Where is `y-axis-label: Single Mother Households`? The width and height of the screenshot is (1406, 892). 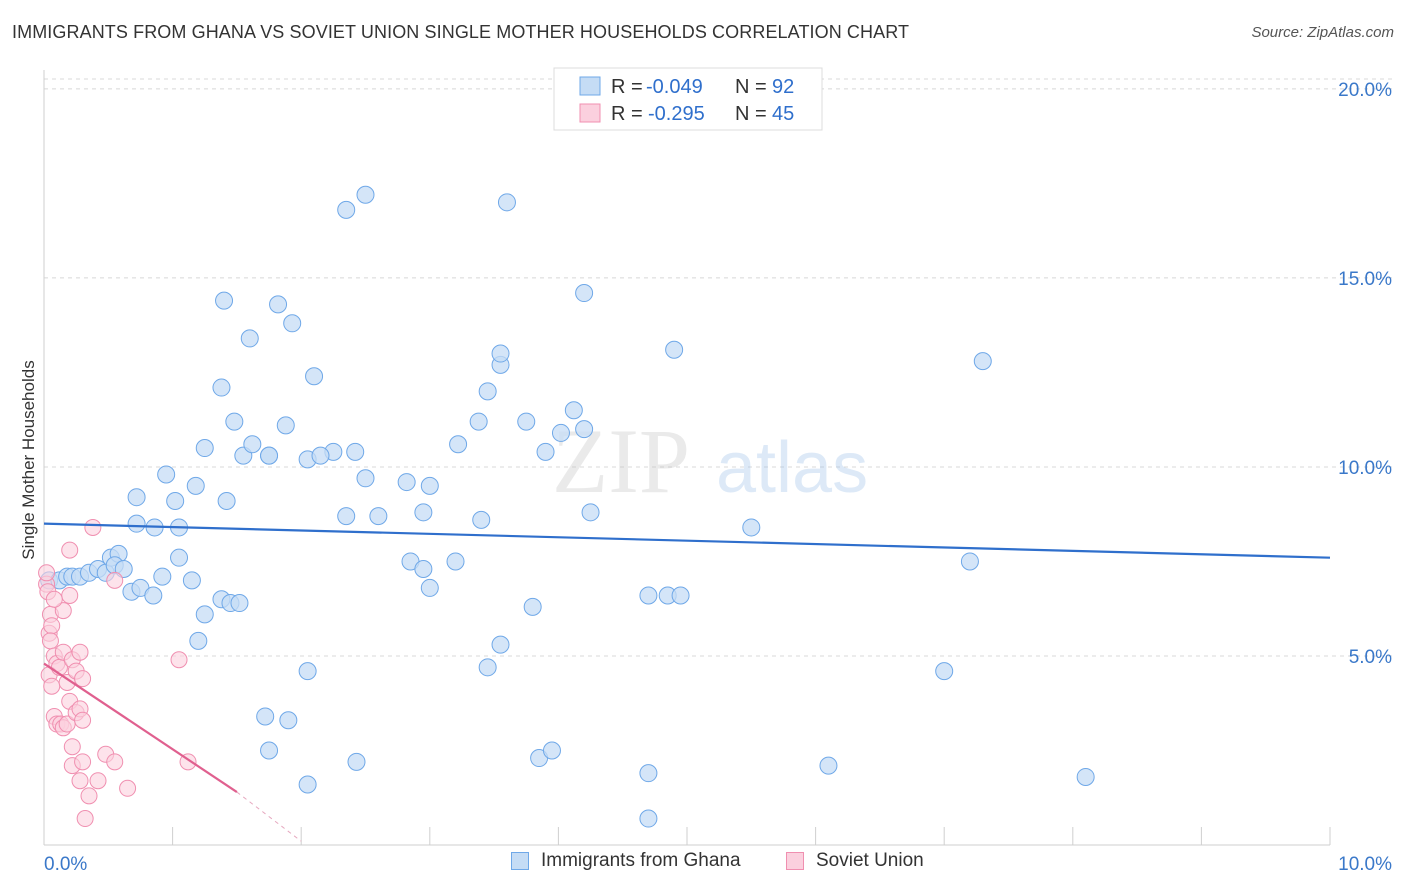
y-axis-label: Single Mother Households is located at coordinates (28, 459).